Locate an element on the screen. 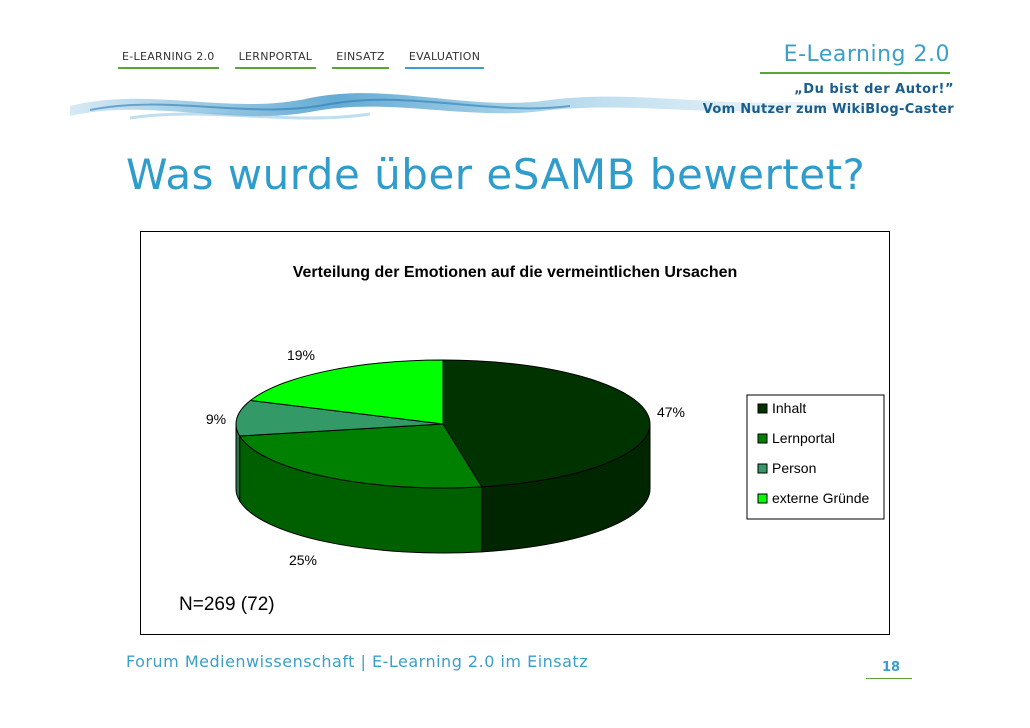  legend-swatch-lernportal is located at coordinates (762, 438).